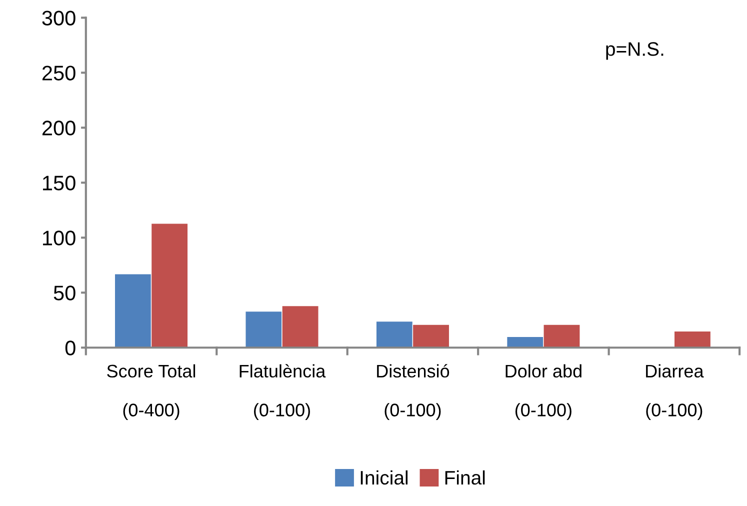  What do you see at coordinates (384, 477) in the screenshot?
I see `legend-label: Inicial` at bounding box center [384, 477].